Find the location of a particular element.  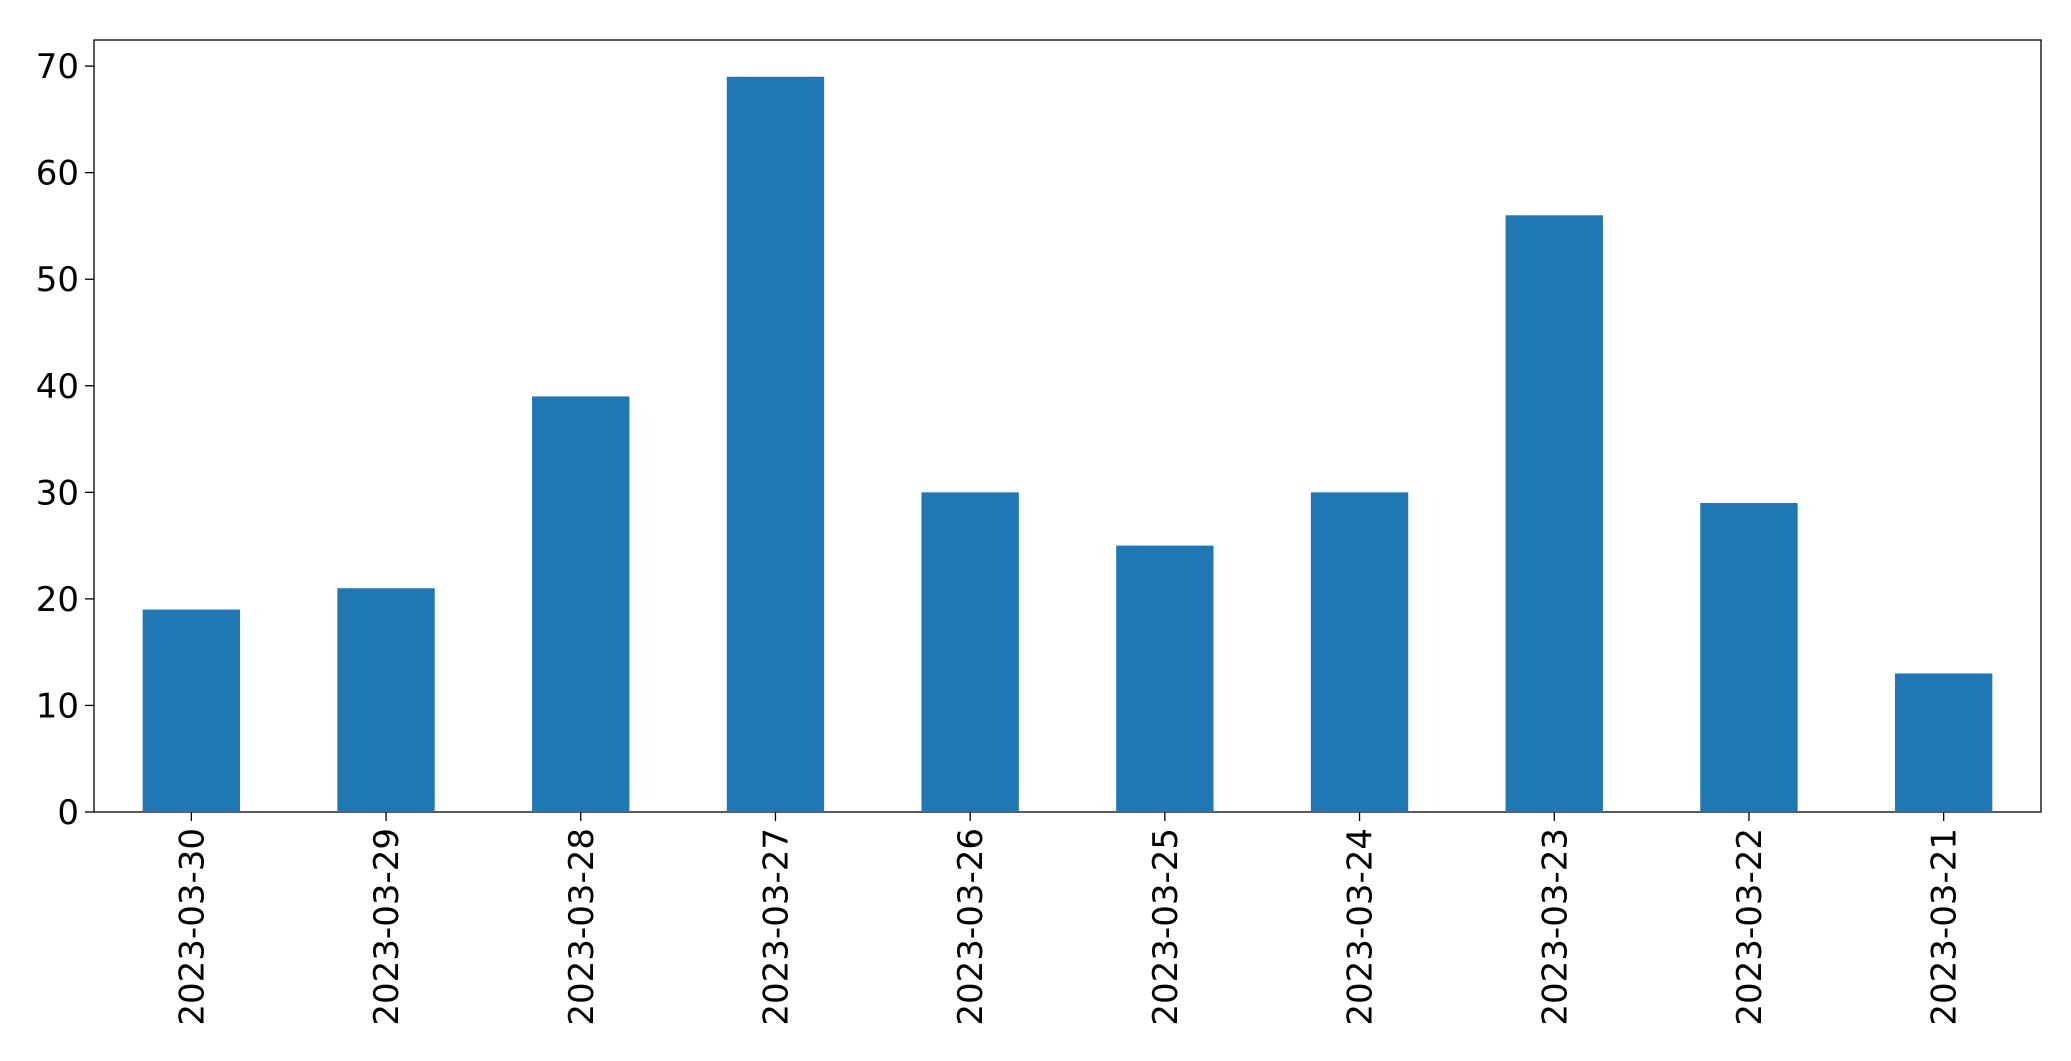

y-tick-label: 60 is located at coordinates (57, 174).